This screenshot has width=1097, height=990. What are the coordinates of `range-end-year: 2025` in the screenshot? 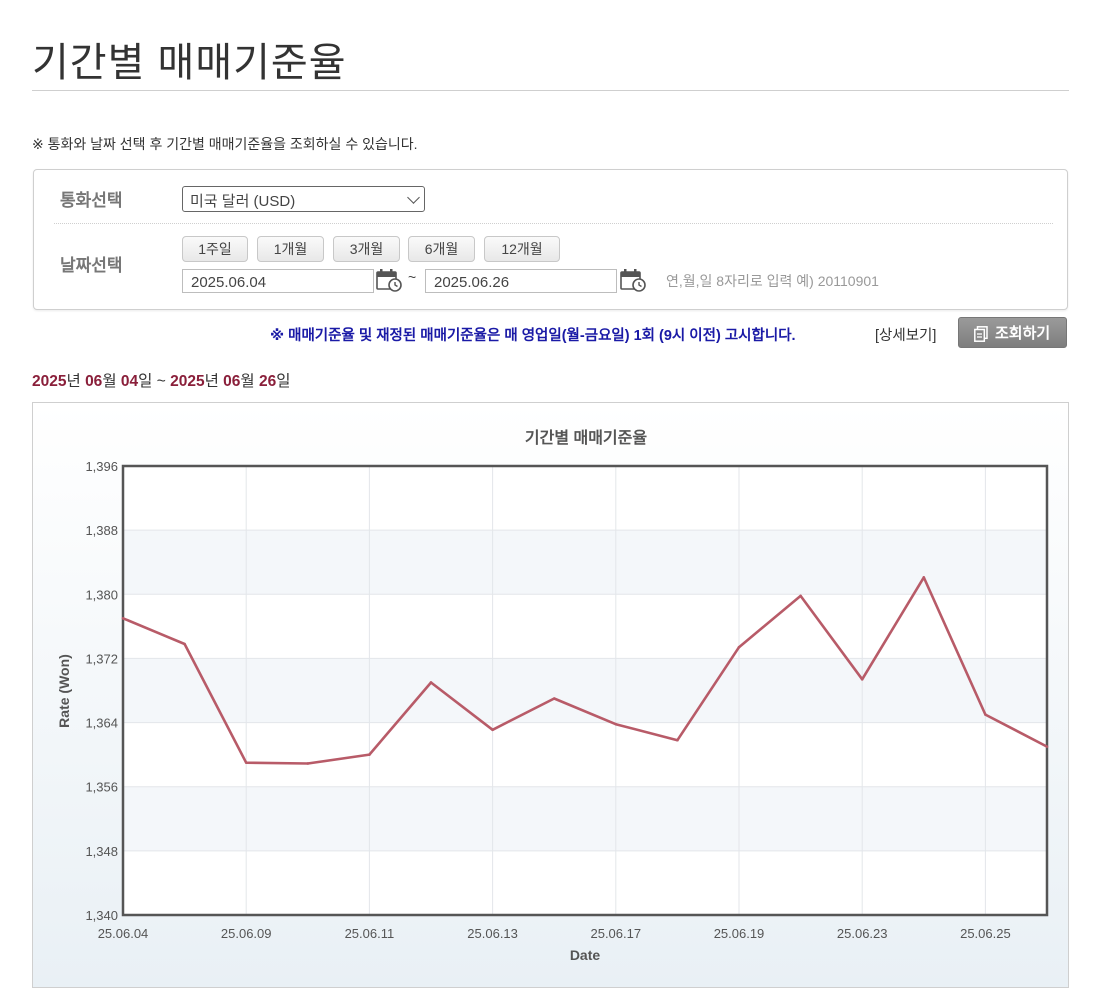 It's located at (187, 381).